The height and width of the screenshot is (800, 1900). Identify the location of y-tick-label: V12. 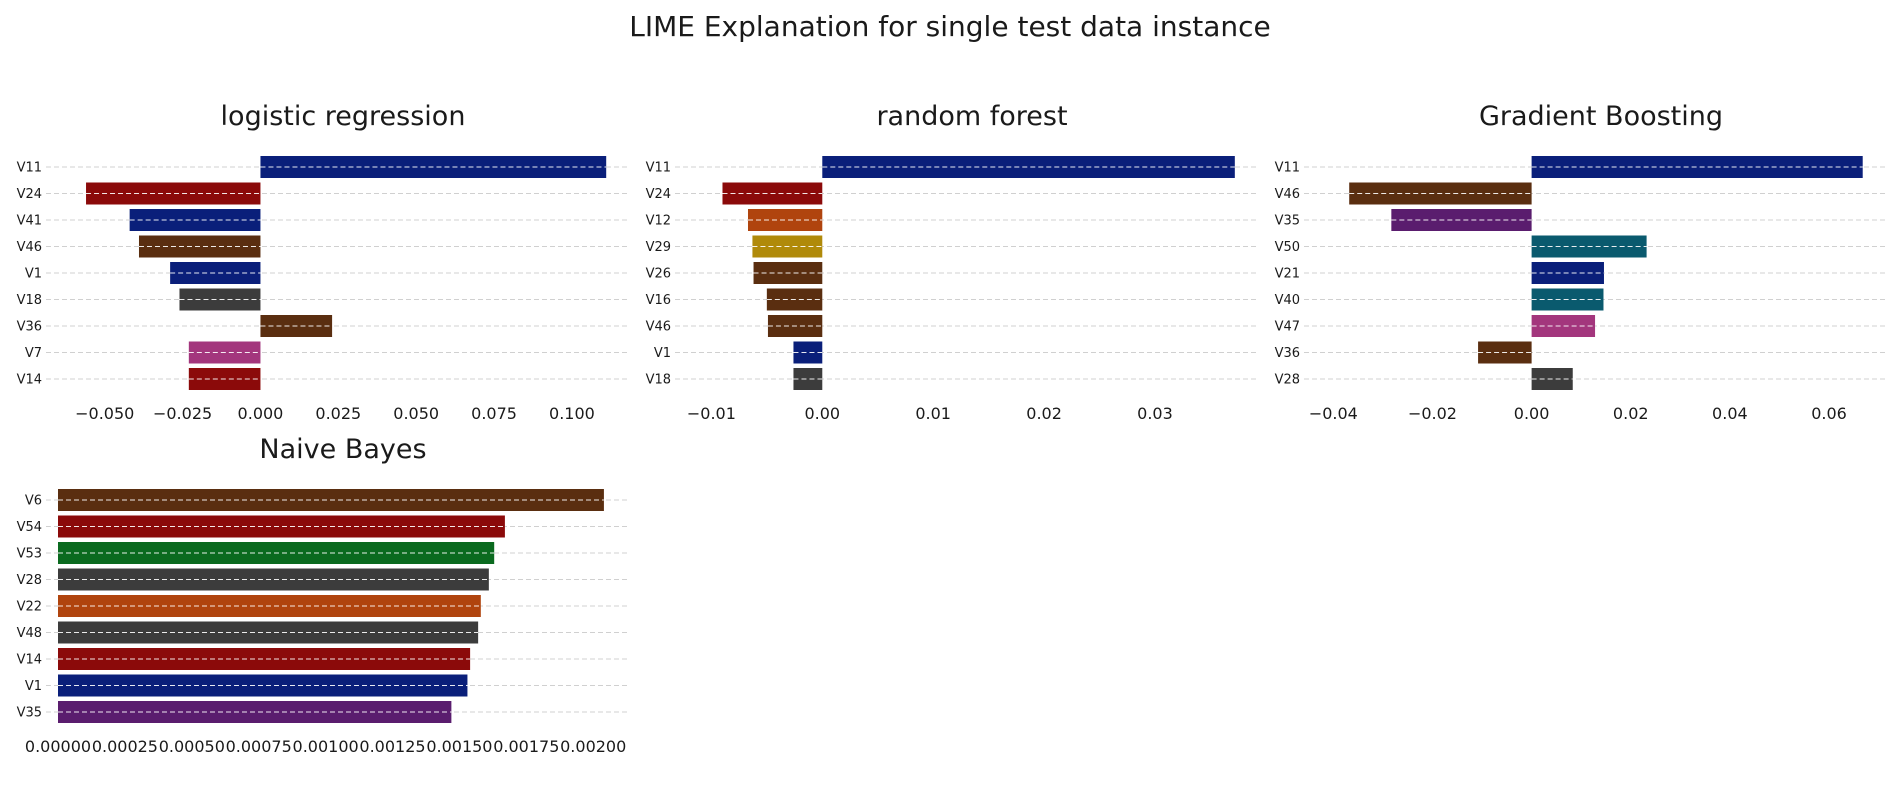
(658, 221).